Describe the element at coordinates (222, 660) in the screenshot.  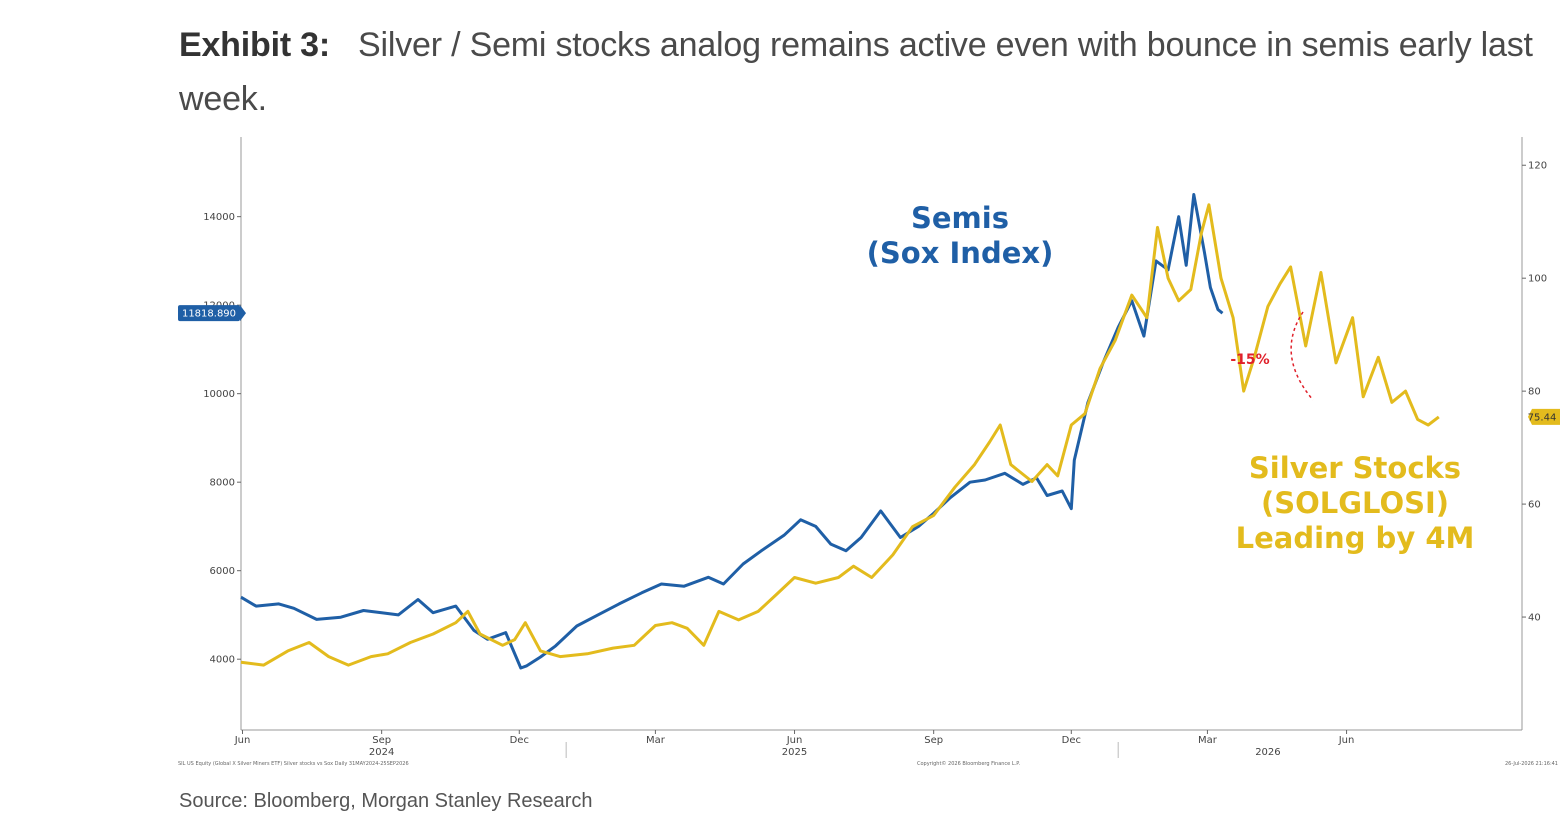
I see `y-left-tick-label: 4000` at that location.